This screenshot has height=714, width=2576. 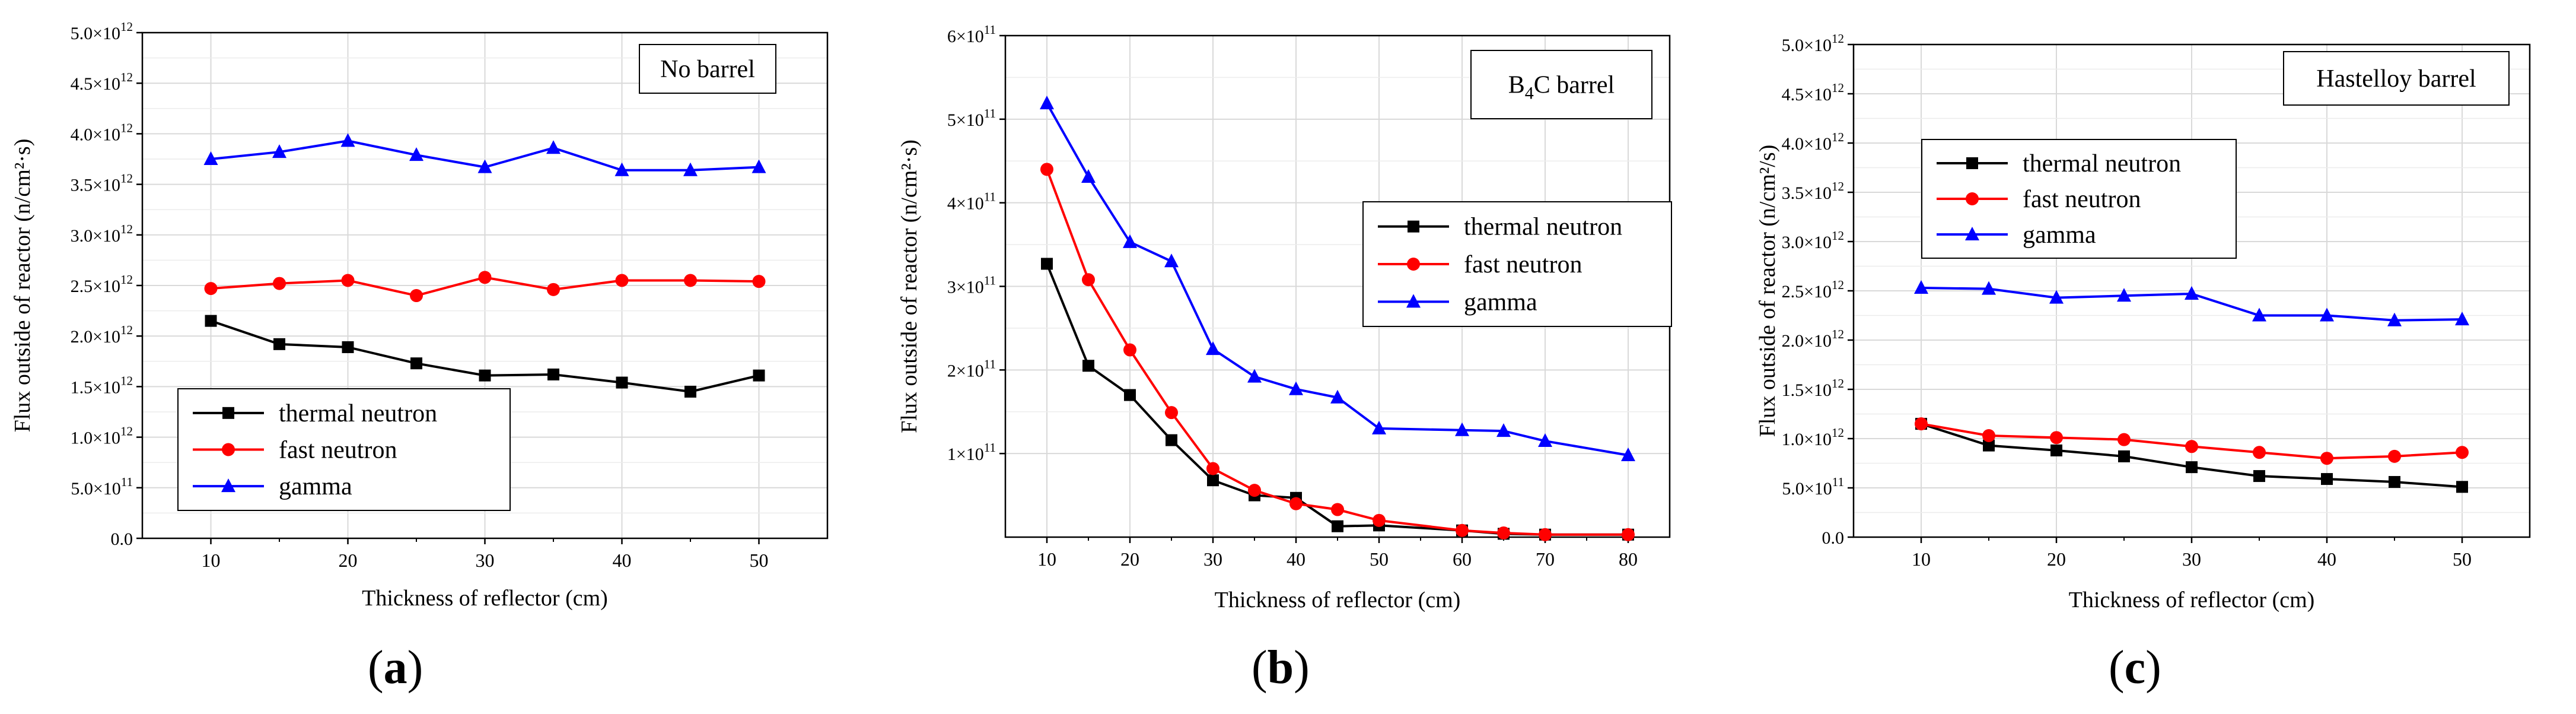 I want to click on panel-tag-text: Hastelloy barrel, so click(x=2396, y=79).